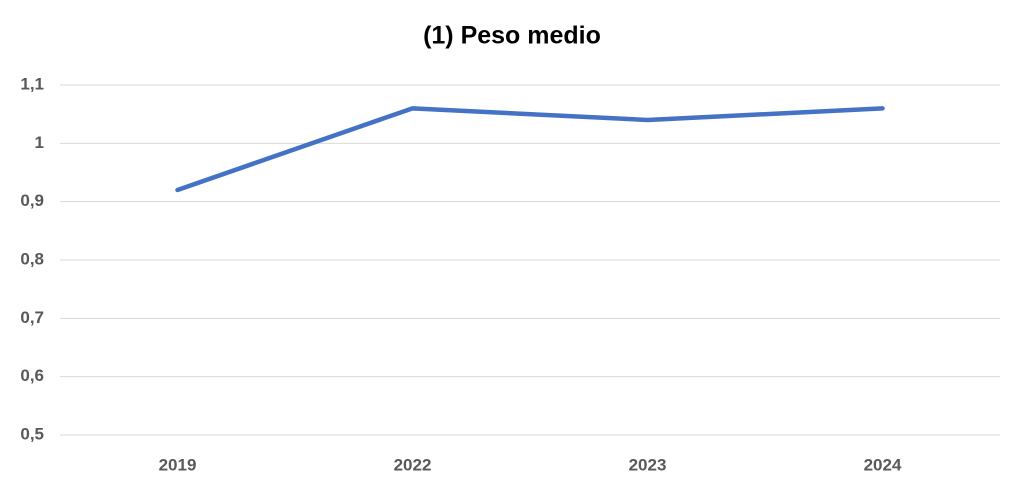 Image resolution: width=1024 pixels, height=492 pixels. What do you see at coordinates (883, 464) in the screenshot?
I see `x-tick-label: 2024` at bounding box center [883, 464].